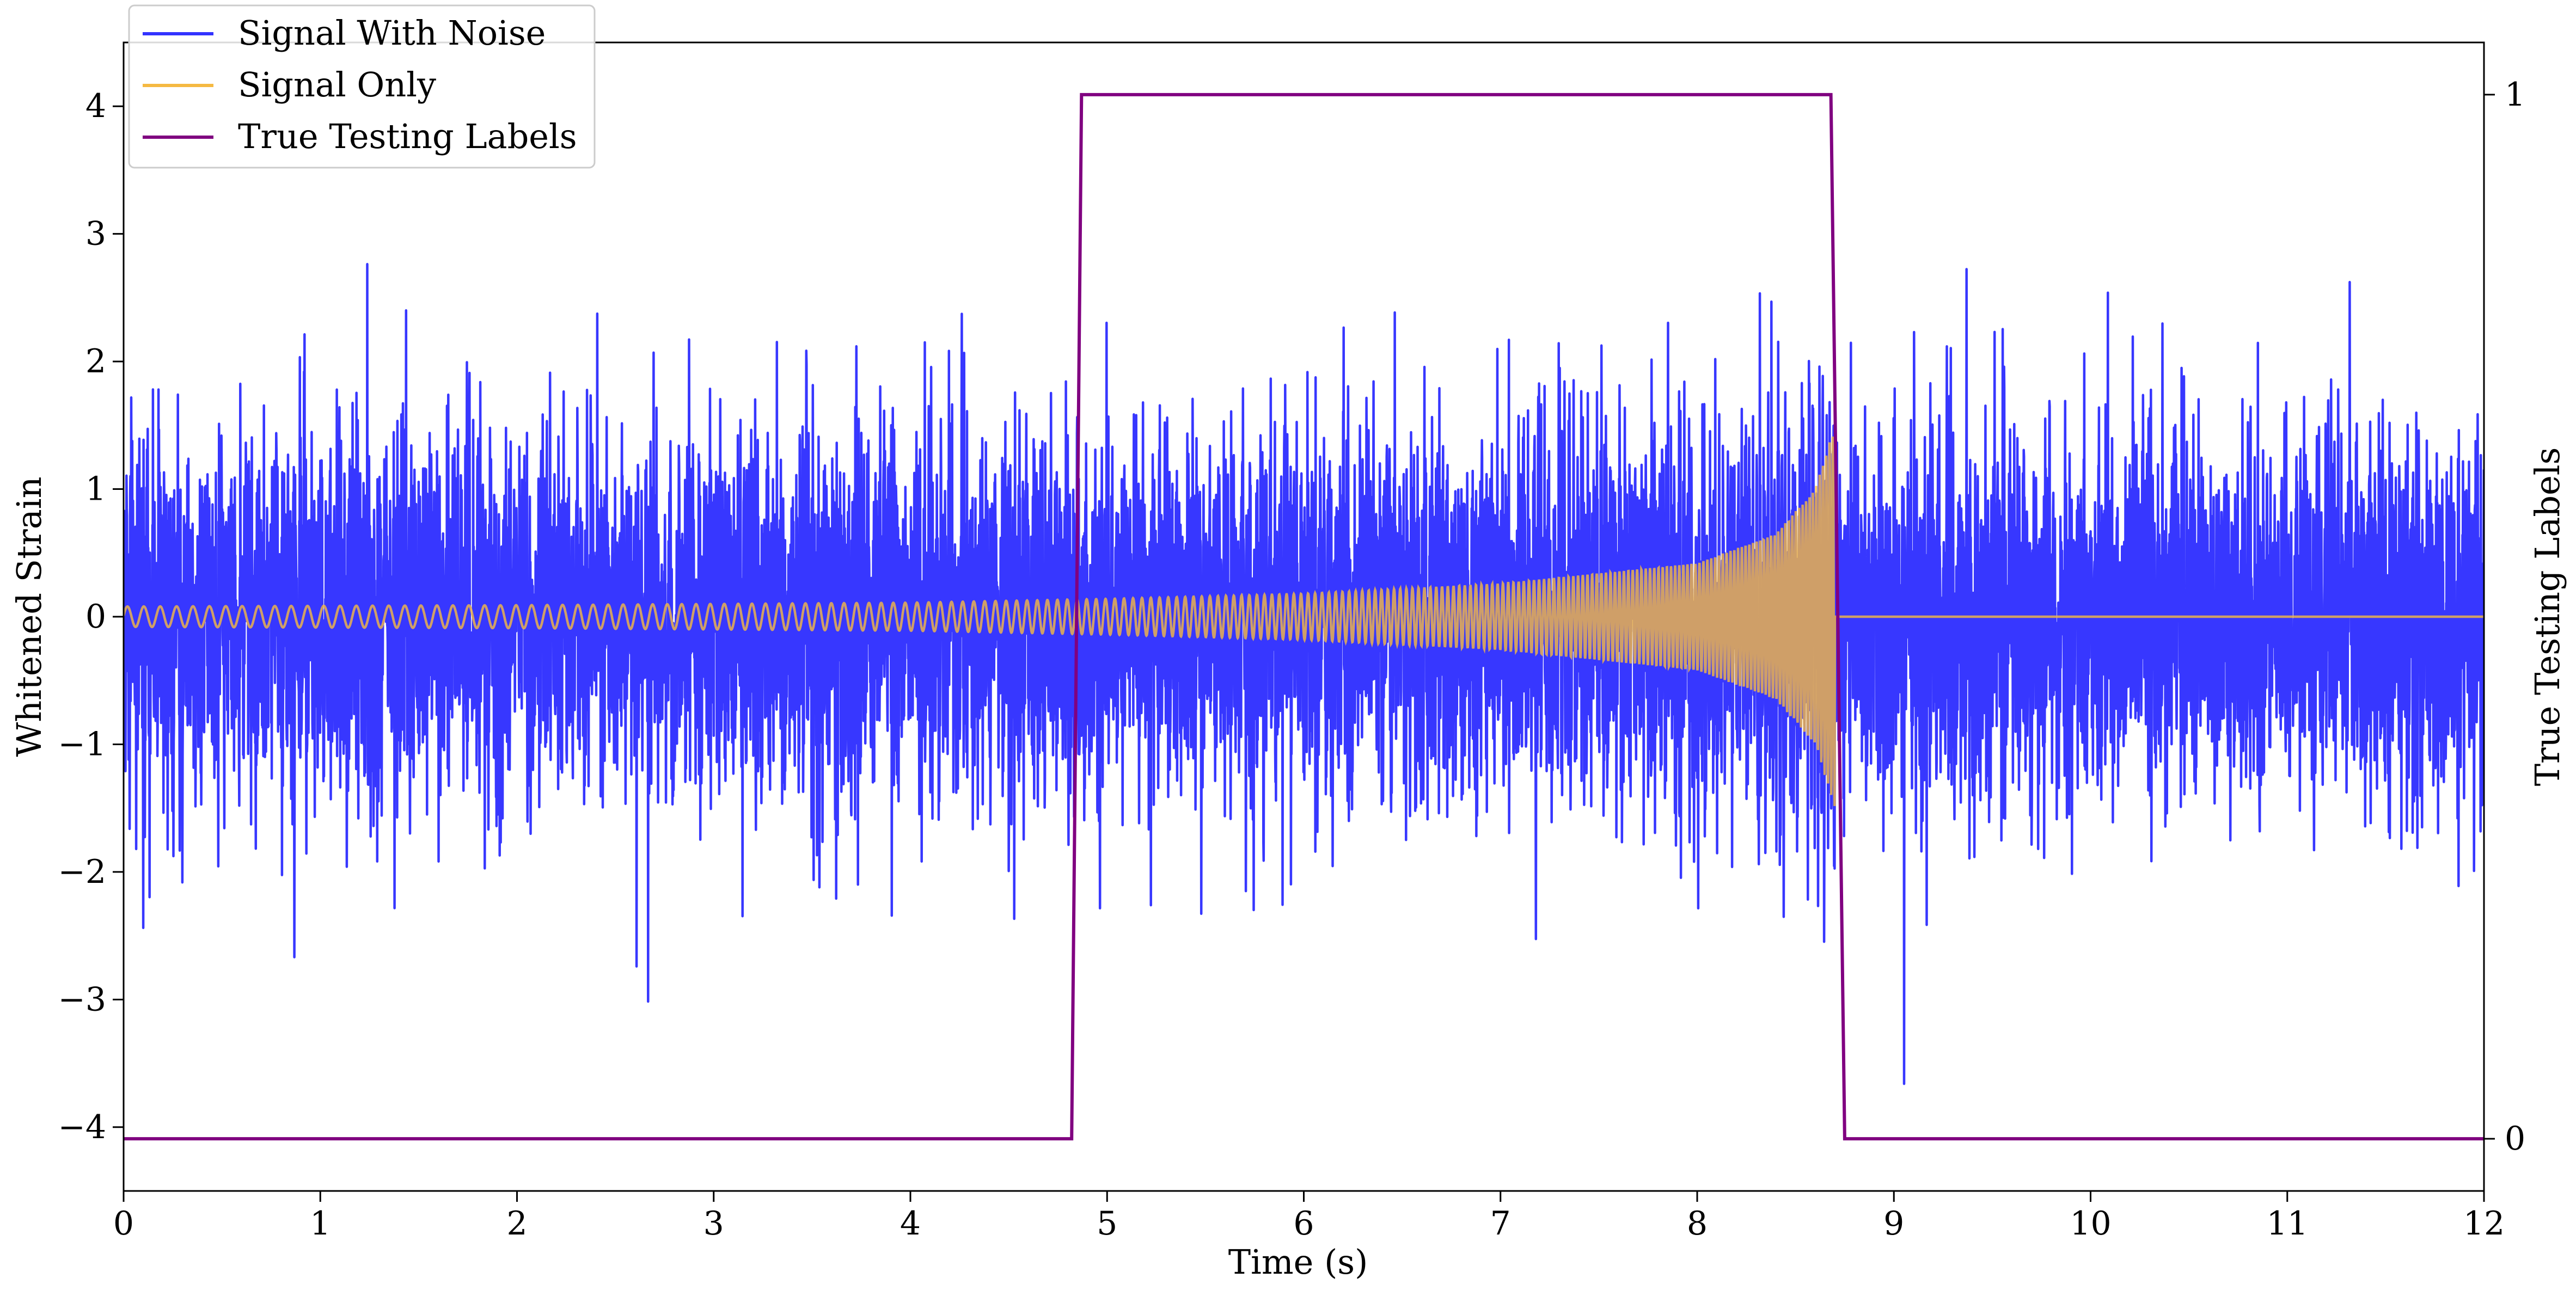 The image size is (2576, 1296). What do you see at coordinates (2504, 617) in the screenshot?
I see `y-axis-right: 01` at bounding box center [2504, 617].